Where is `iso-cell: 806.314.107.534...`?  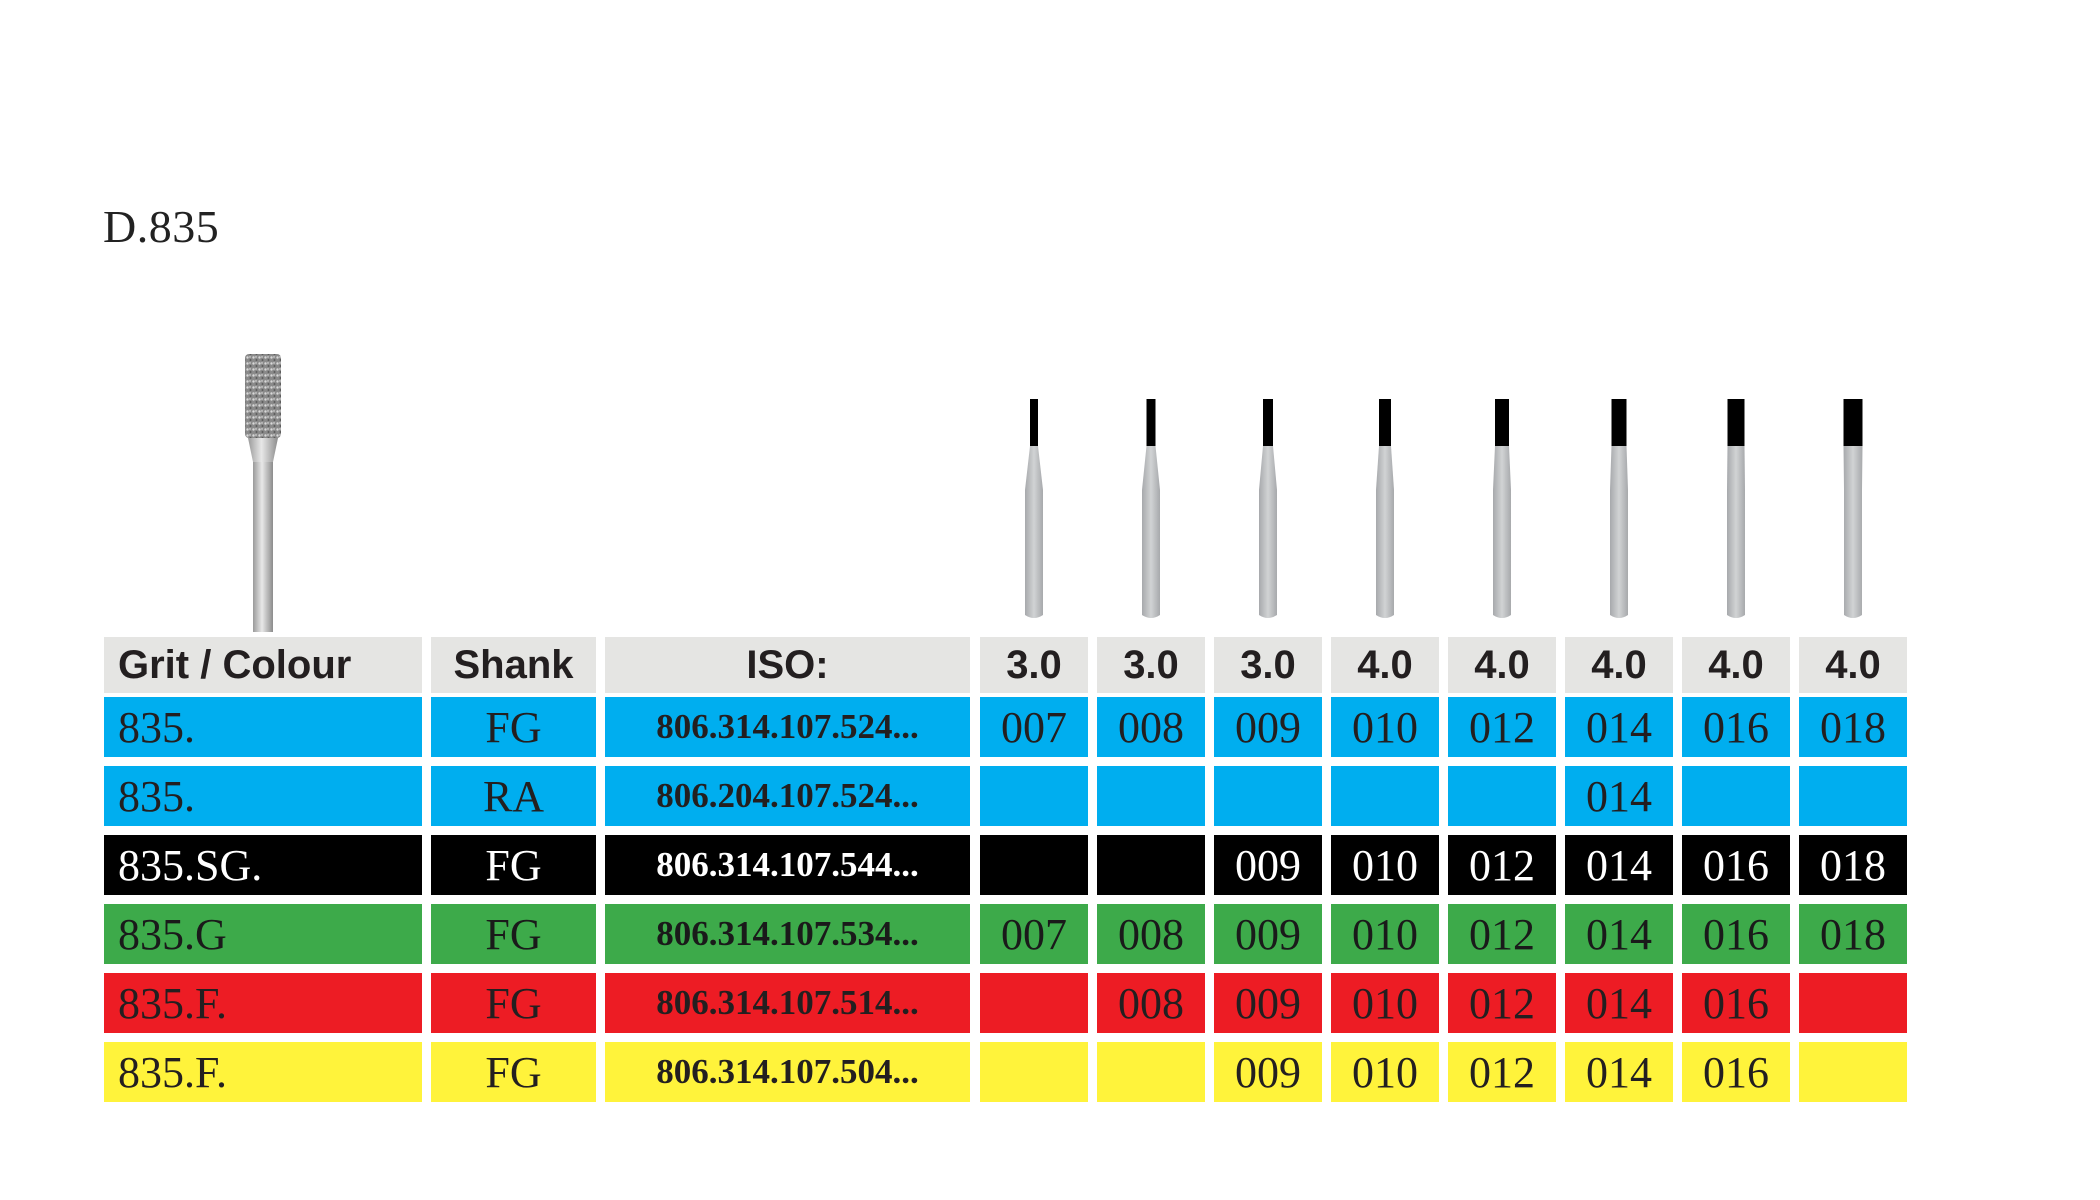 iso-cell: 806.314.107.534... is located at coordinates (787, 934).